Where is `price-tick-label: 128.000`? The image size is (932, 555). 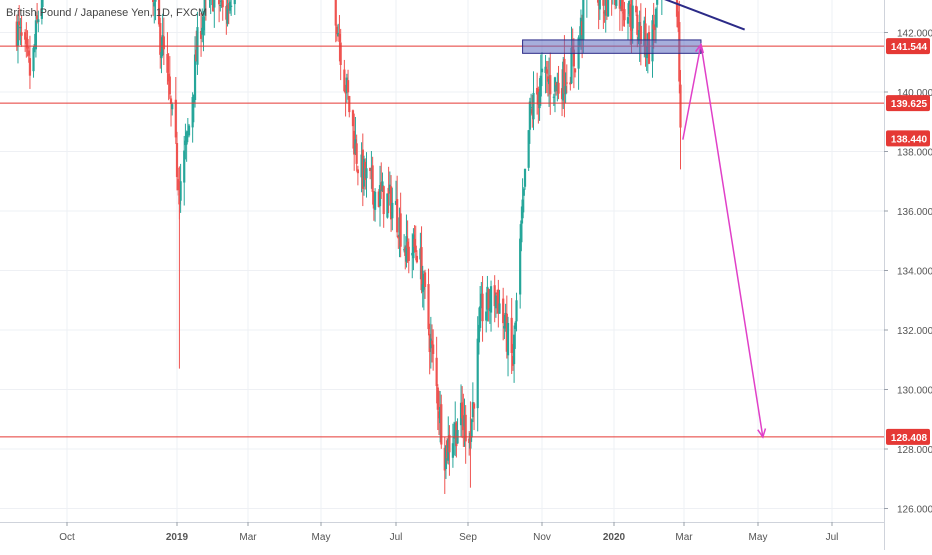 price-tick-label: 128.000 is located at coordinates (914, 450).